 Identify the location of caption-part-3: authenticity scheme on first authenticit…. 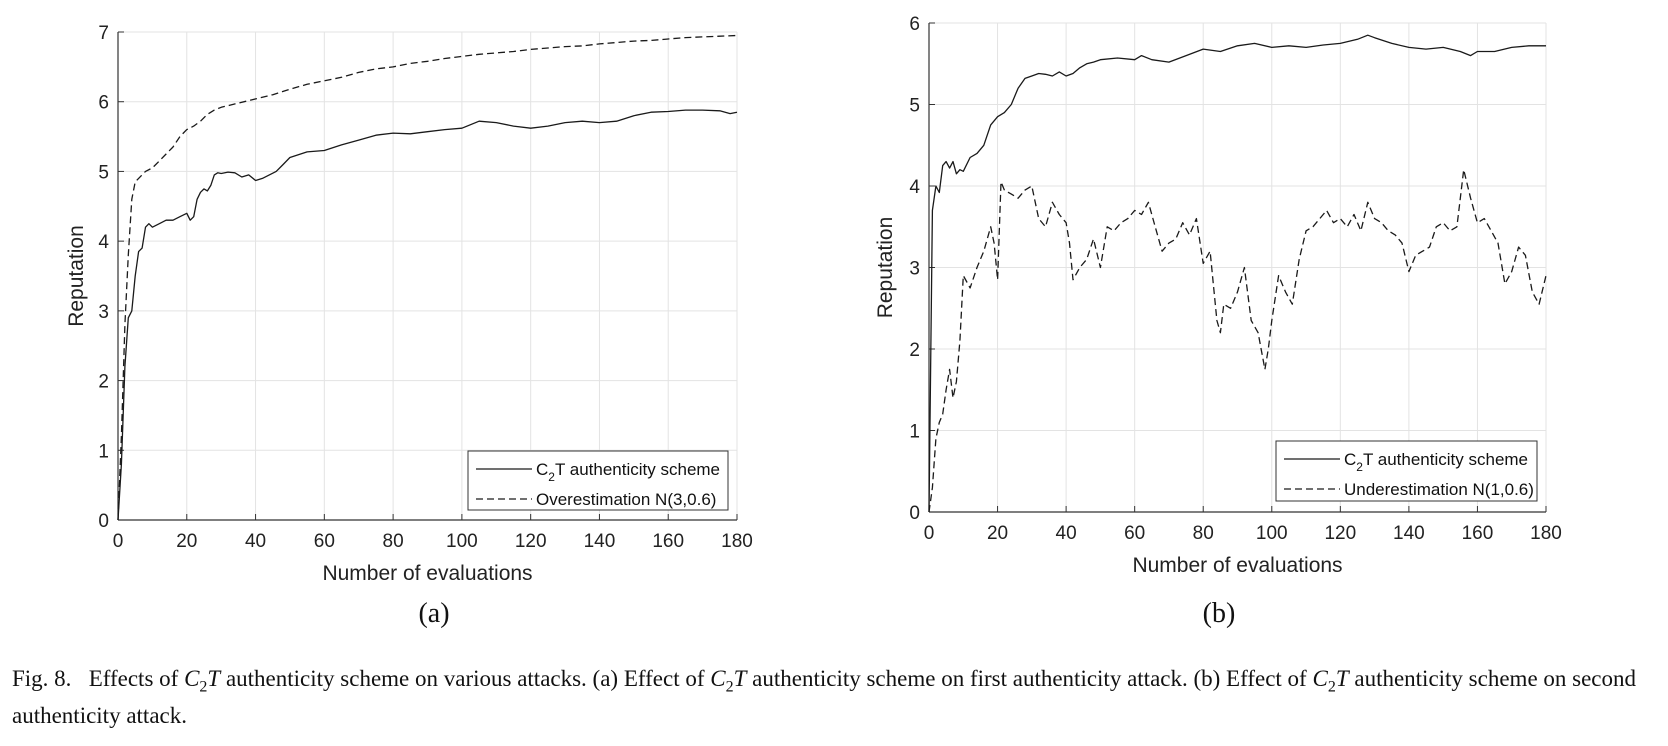
(1029, 678).